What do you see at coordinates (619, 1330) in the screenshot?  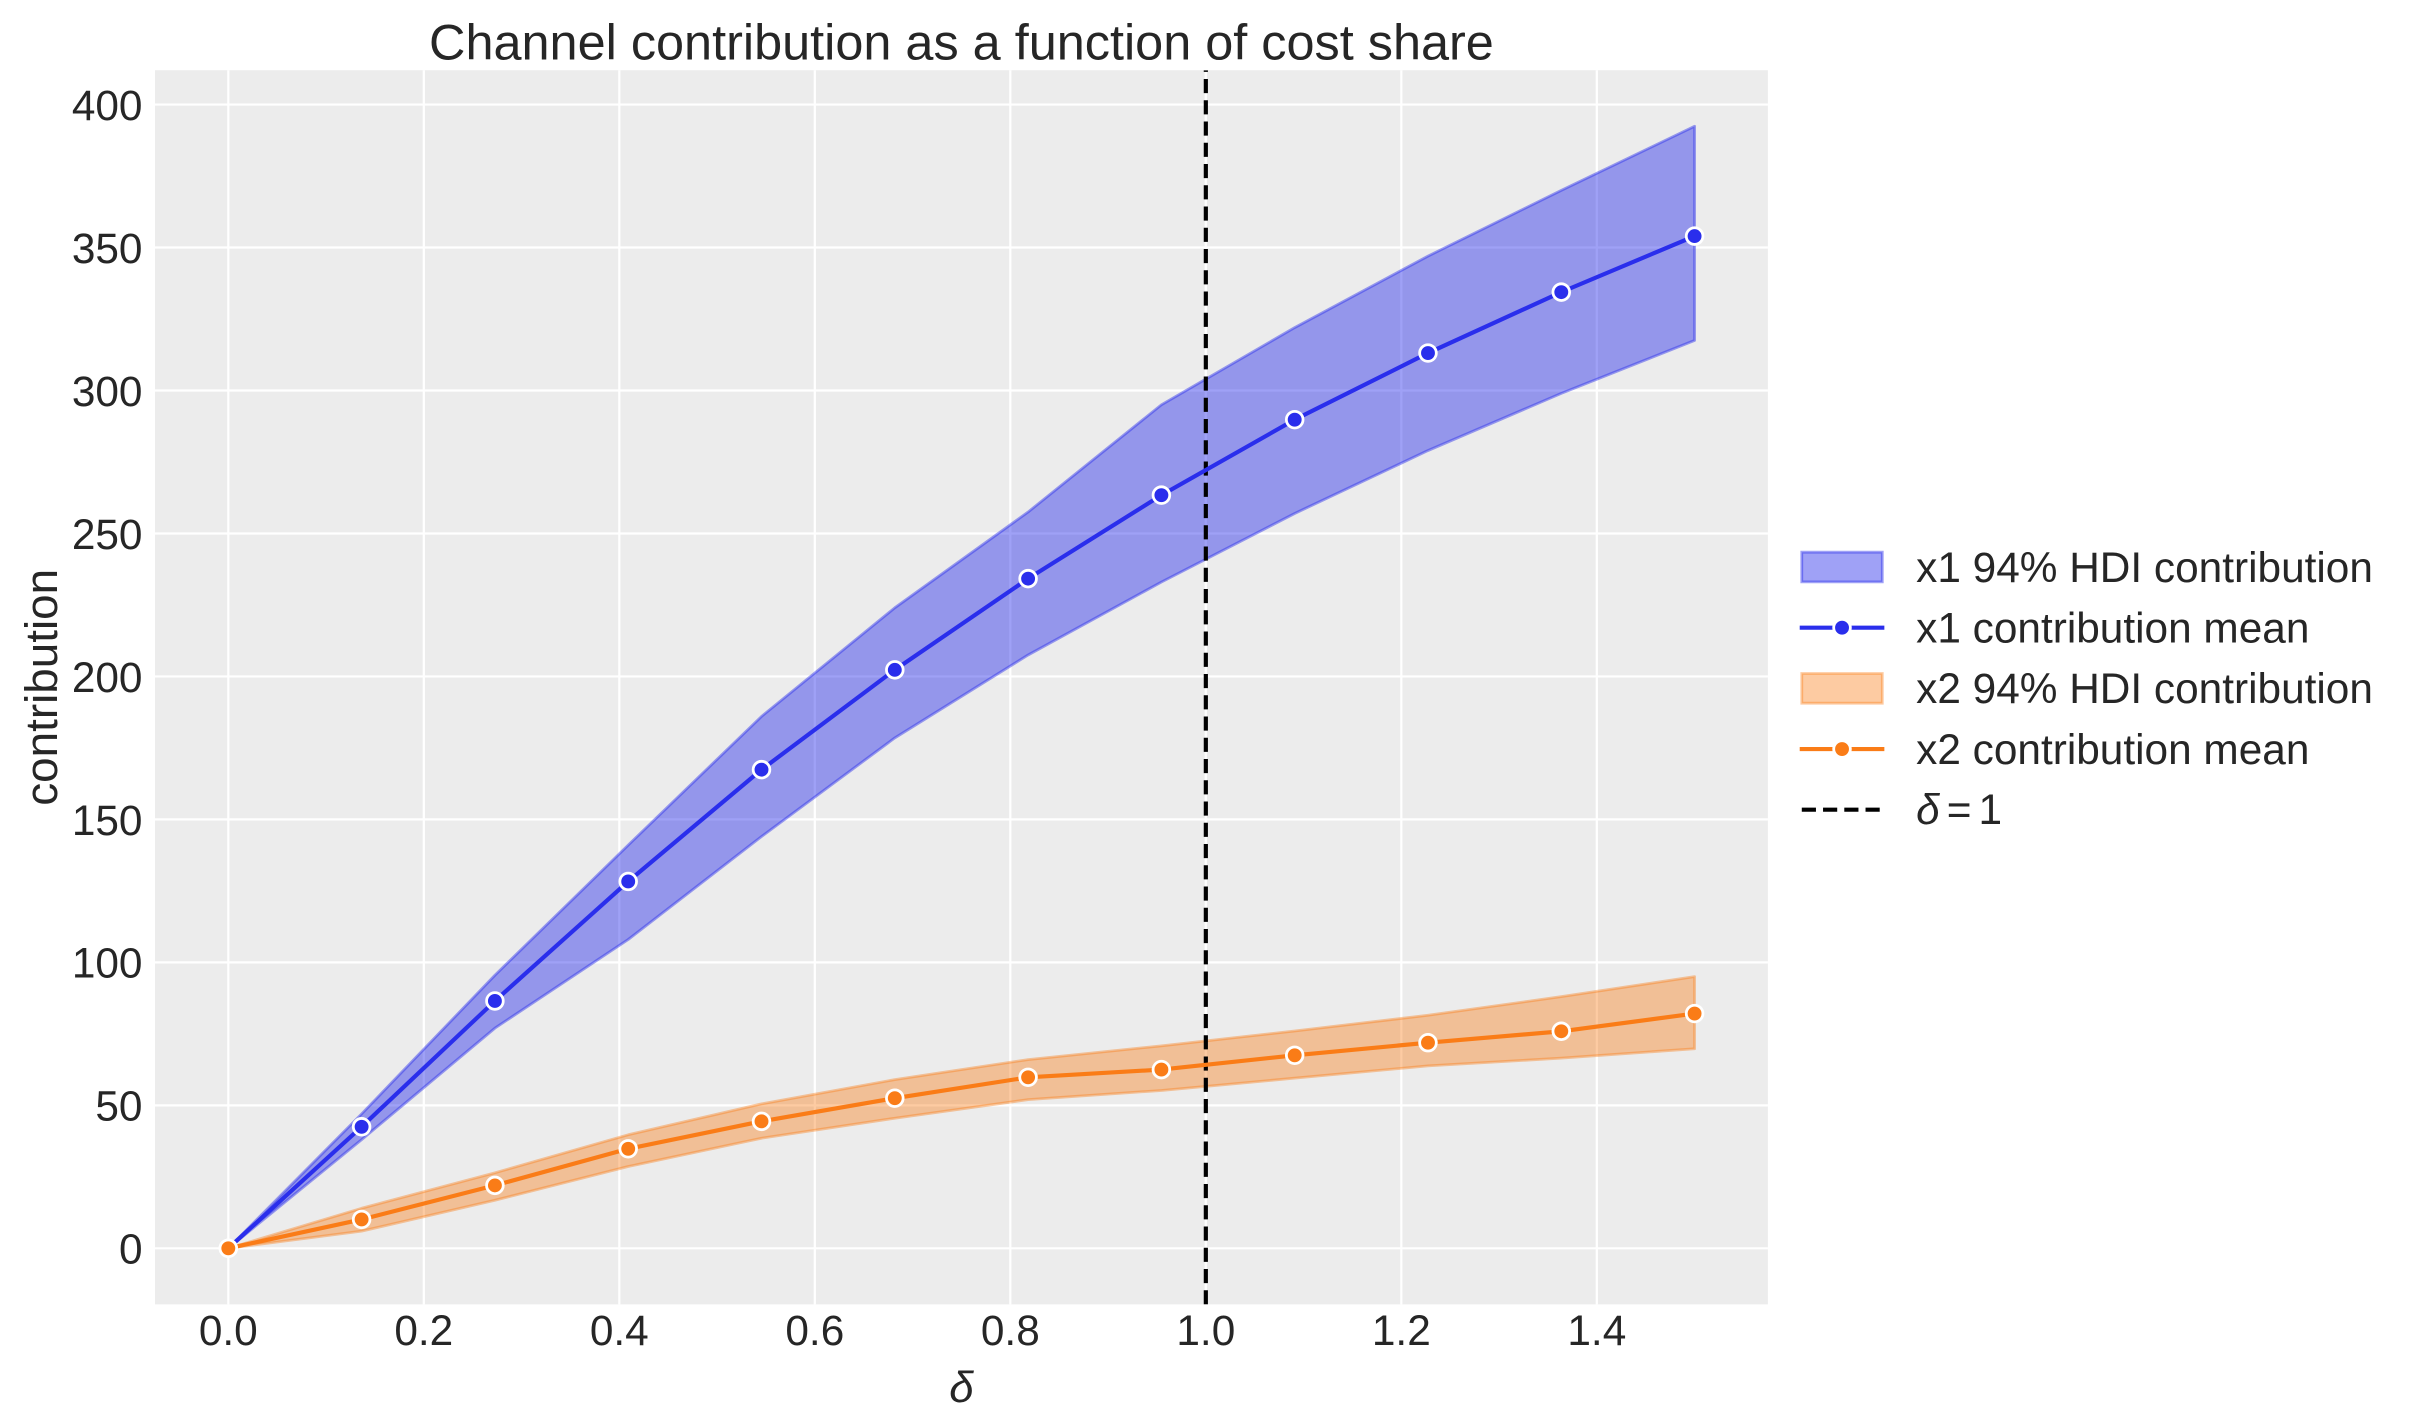 I see `svg-text: 0.4` at bounding box center [619, 1330].